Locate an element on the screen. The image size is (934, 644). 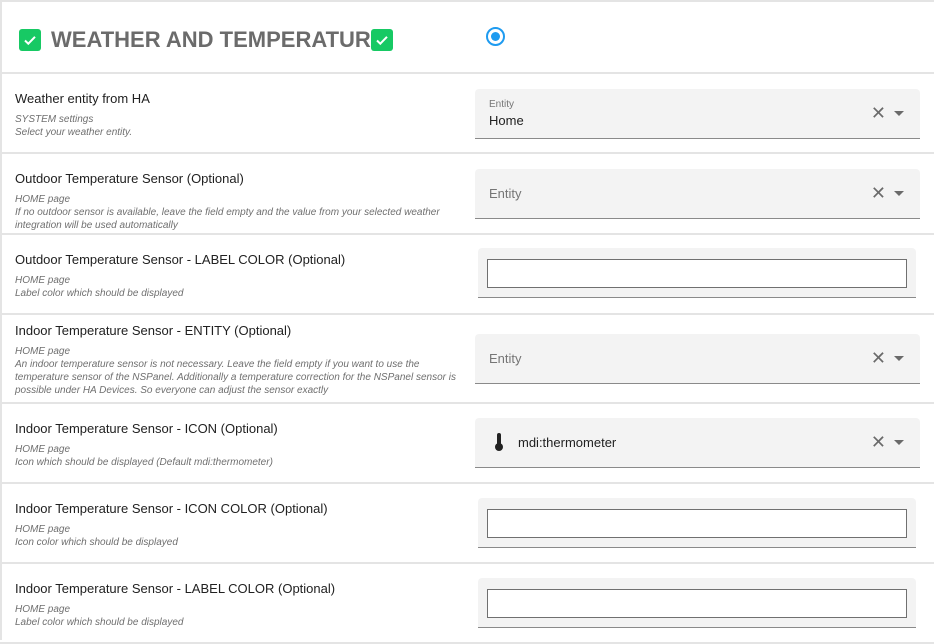
outdoor-sensor-picker: Entity ✕ is located at coordinates (697, 194).